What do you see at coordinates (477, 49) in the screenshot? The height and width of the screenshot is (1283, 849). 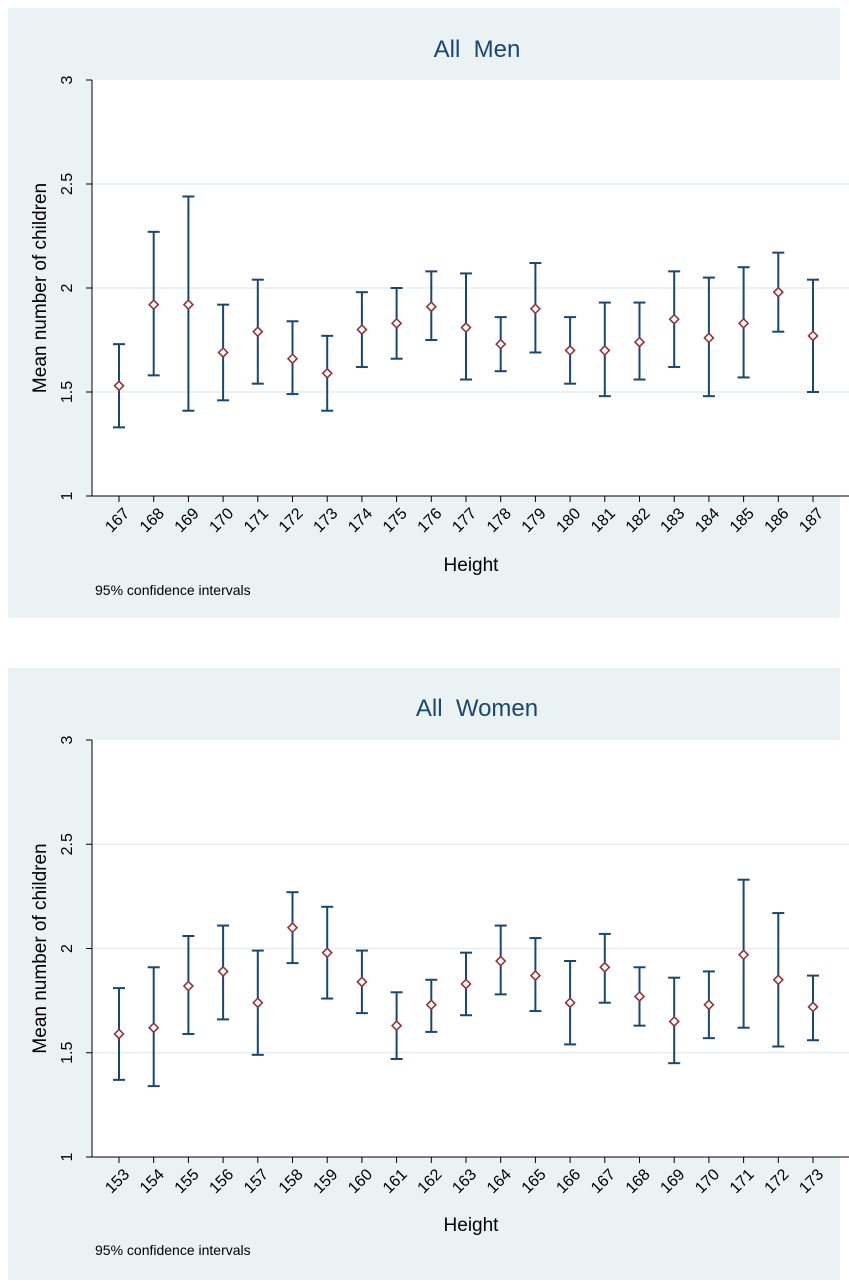 I see `chart-title: All Men` at bounding box center [477, 49].